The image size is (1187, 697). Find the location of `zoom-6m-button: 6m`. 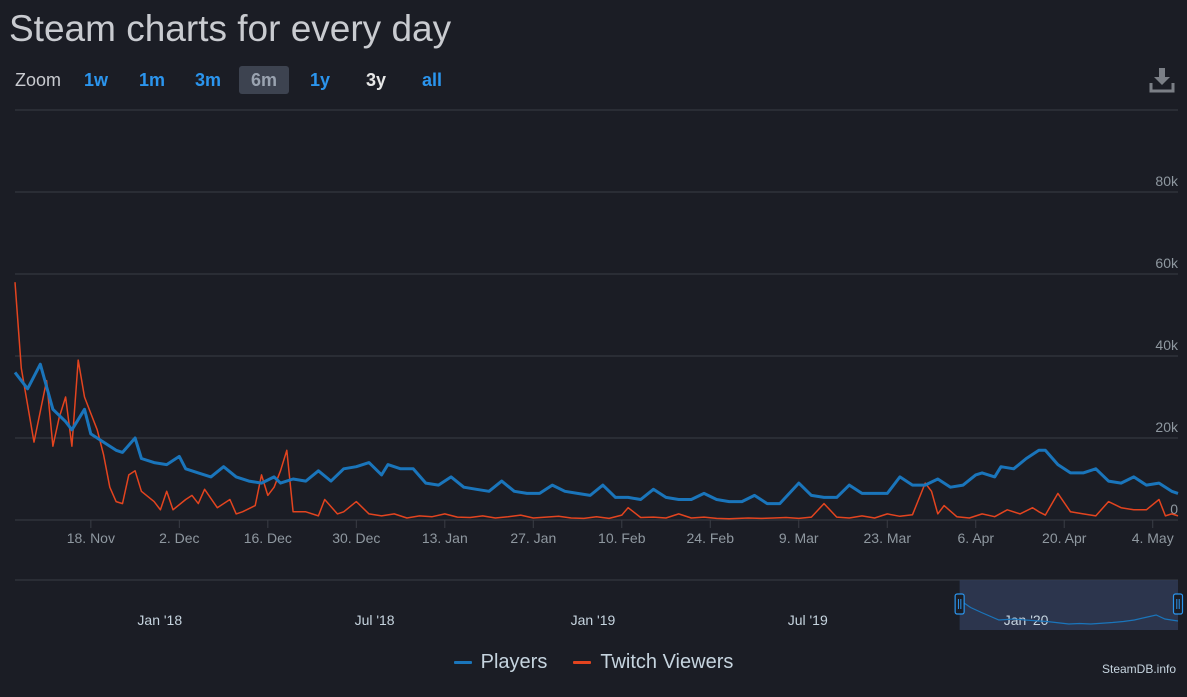

zoom-6m-button: 6m is located at coordinates (264, 80).